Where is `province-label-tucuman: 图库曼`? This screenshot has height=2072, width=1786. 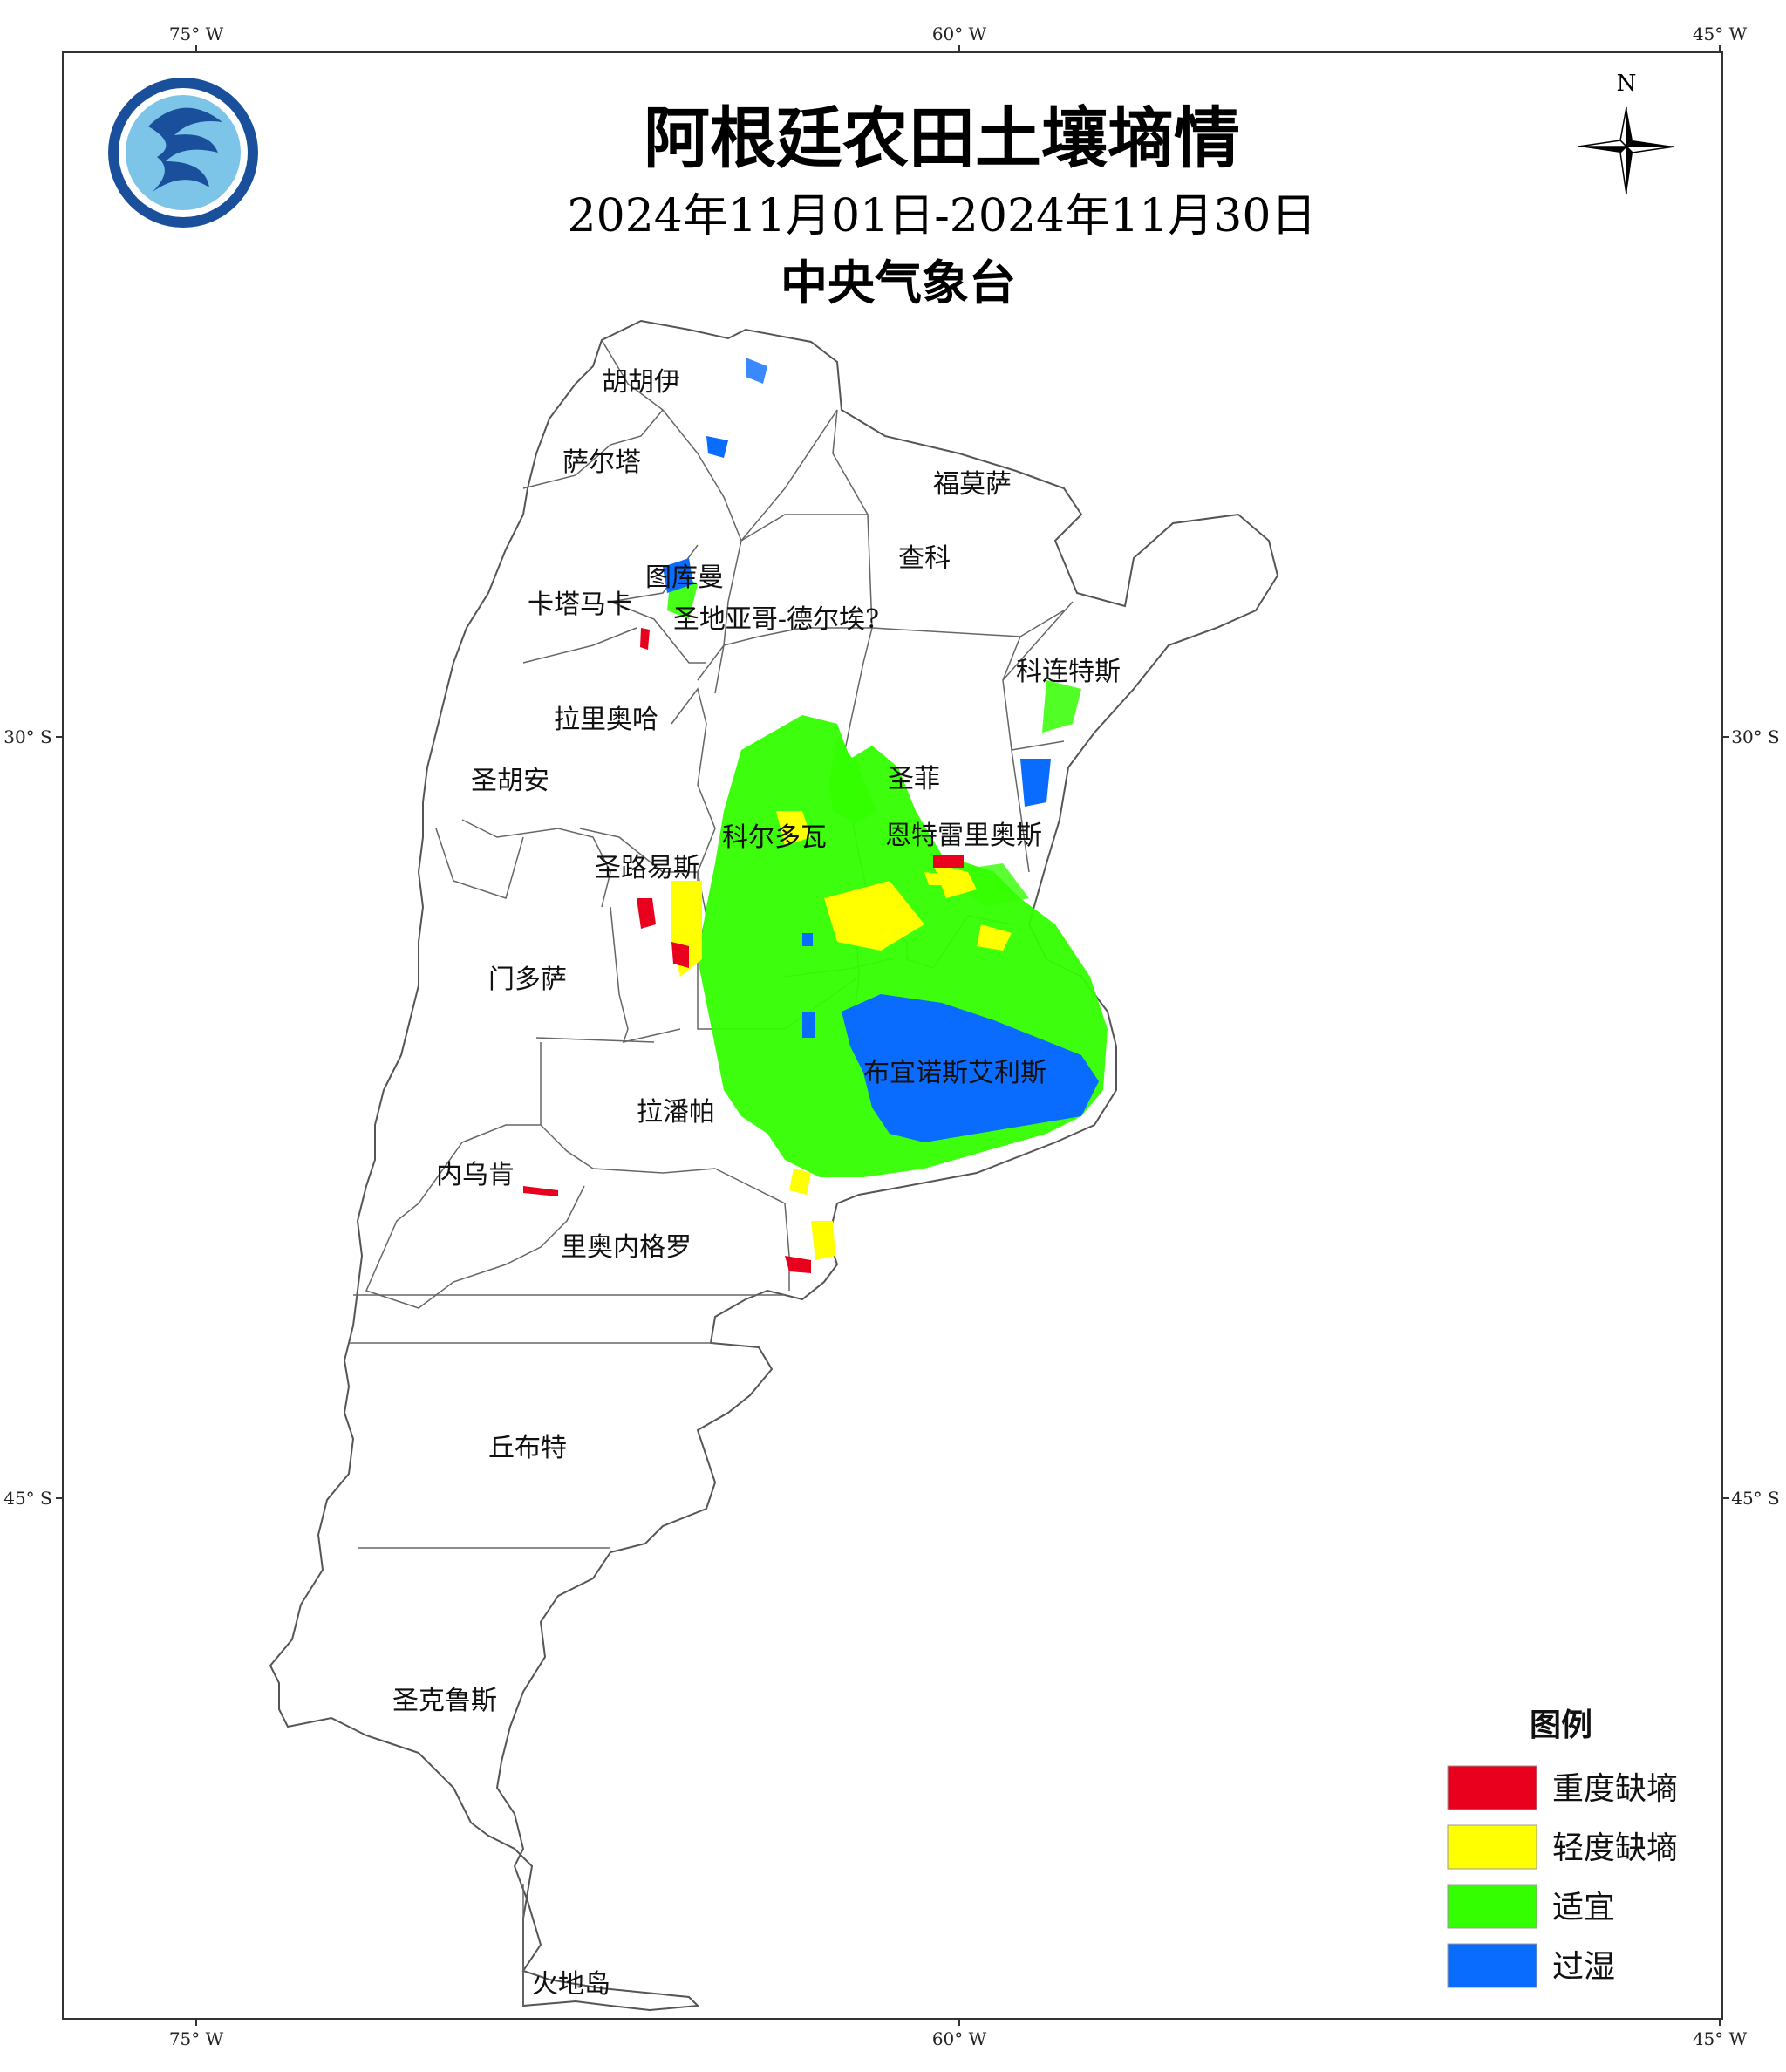 province-label-tucuman: 图库曼 is located at coordinates (684, 577).